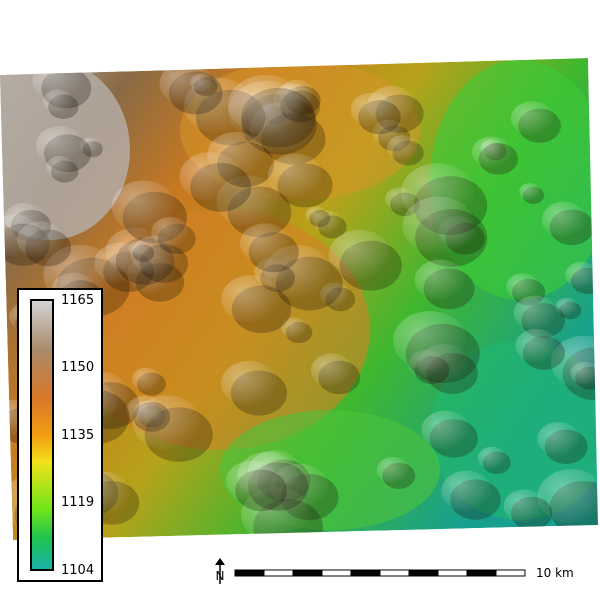 The image size is (600, 600). Describe the element at coordinates (78, 435) in the screenshot. I see `legend-label-1135: 1135` at that location.